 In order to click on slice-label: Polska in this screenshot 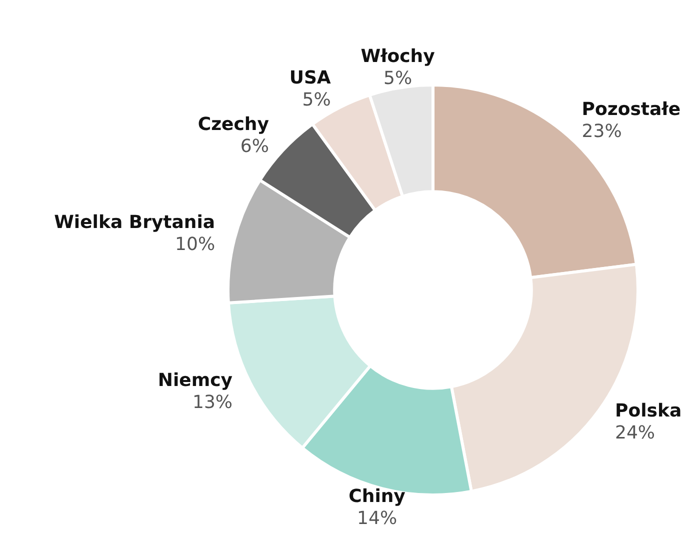, I will do `click(648, 411)`.